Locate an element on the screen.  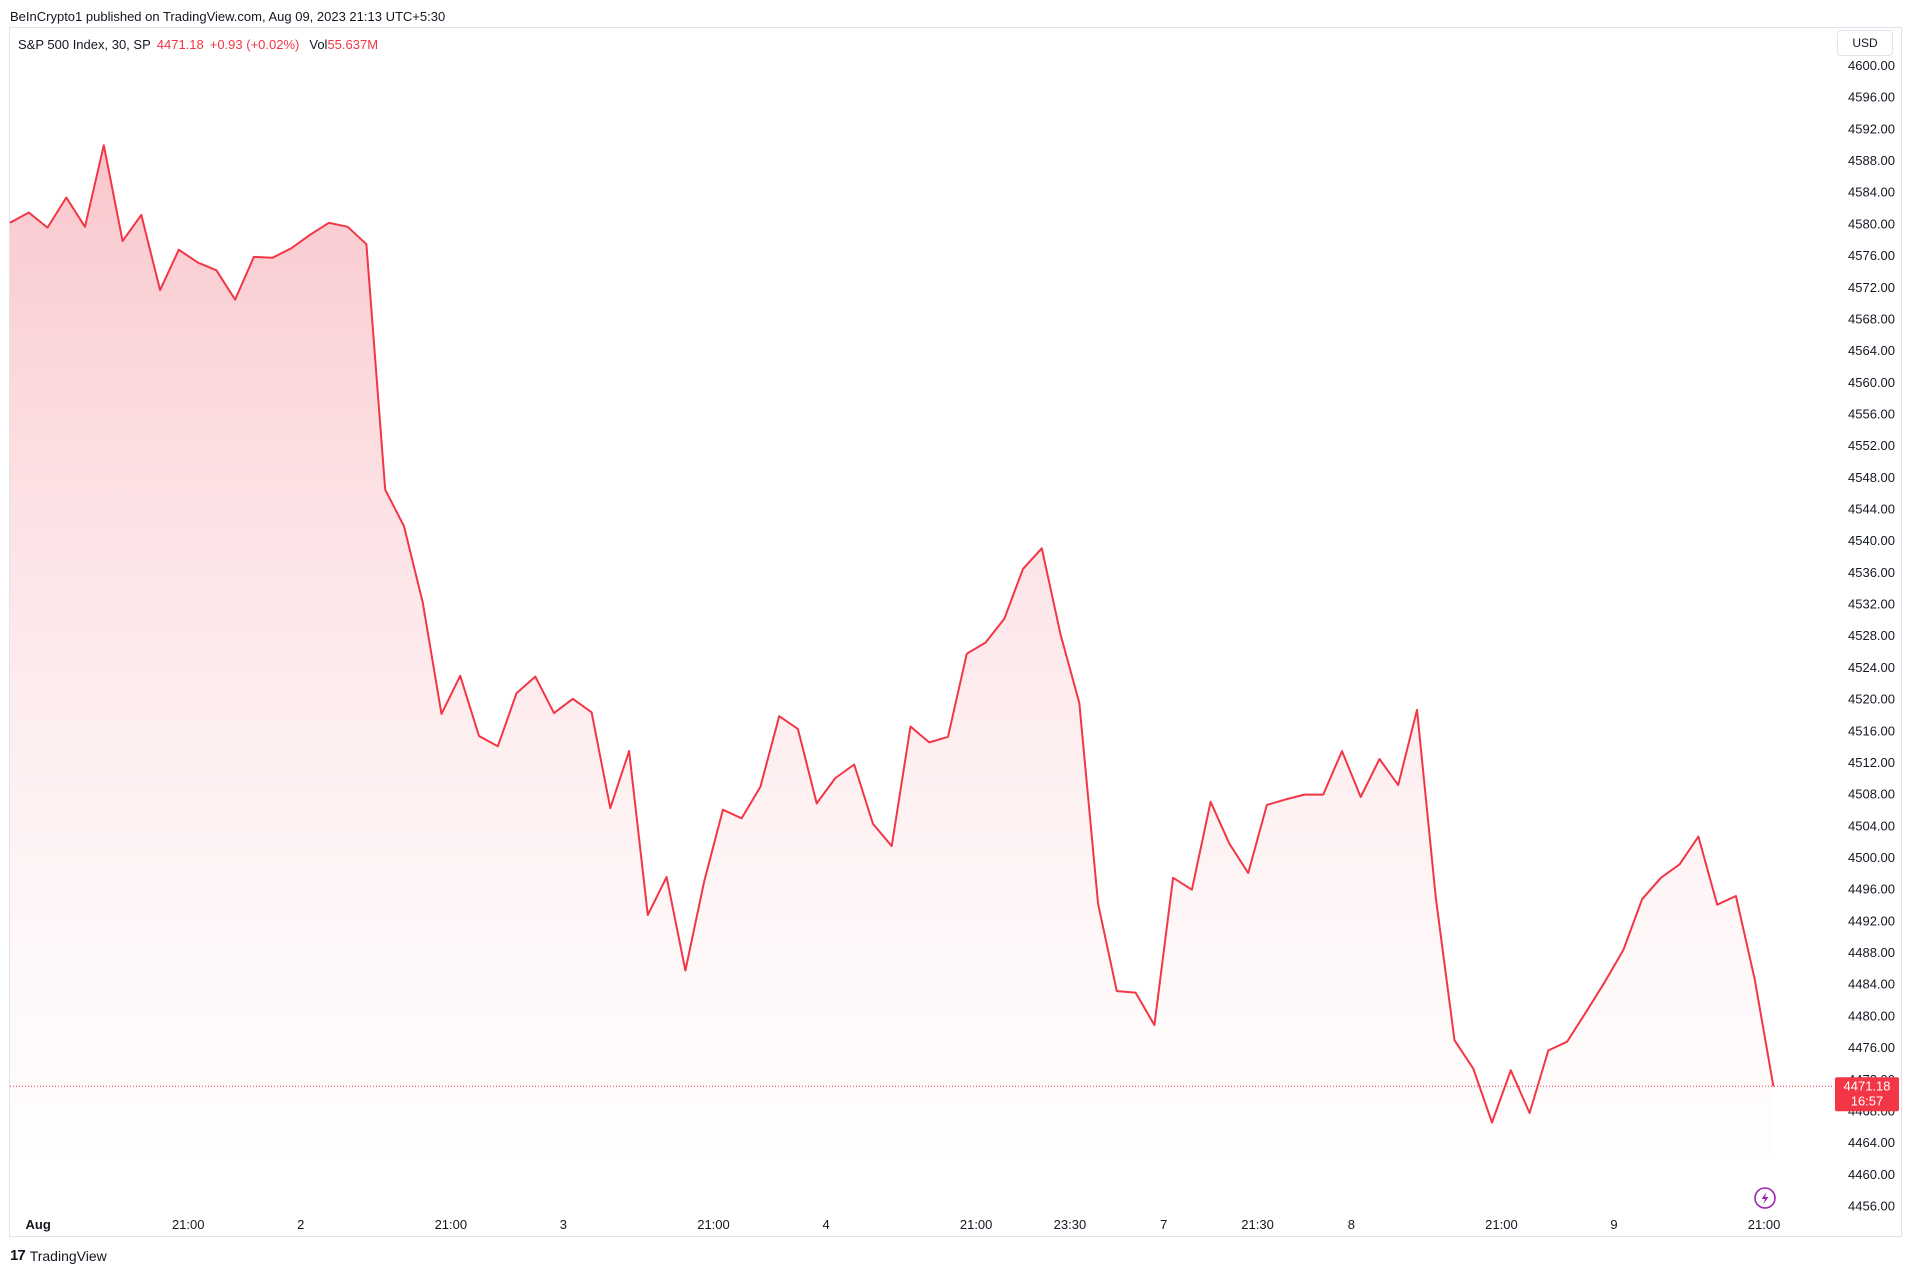
last-price: 4471.18 is located at coordinates (180, 44).